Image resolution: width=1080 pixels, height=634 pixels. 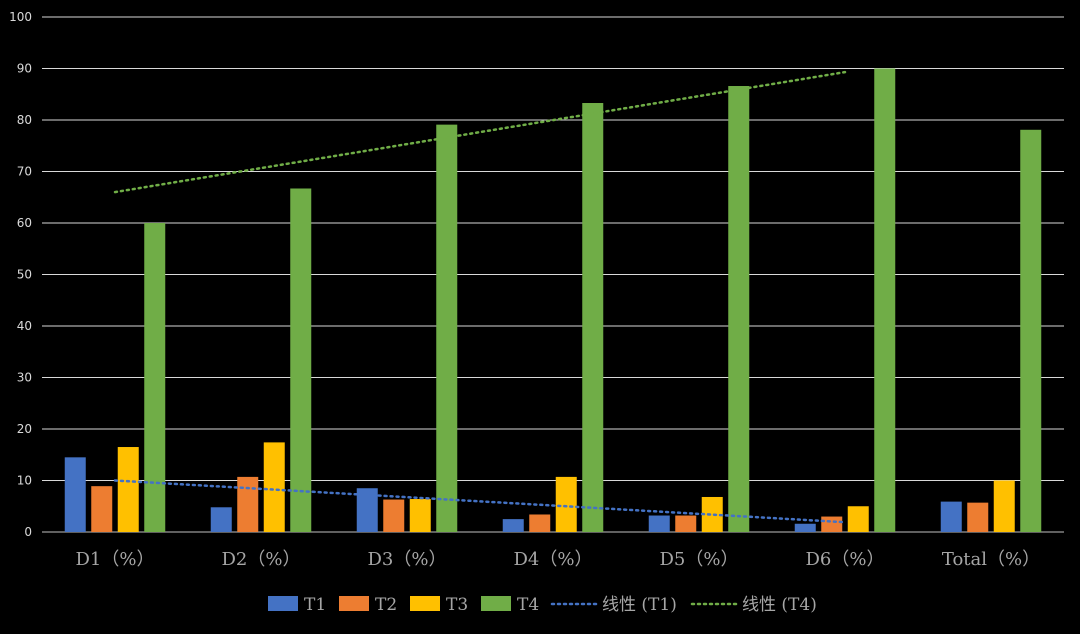 I want to click on y-tick-label: 10, so click(x=24, y=481).